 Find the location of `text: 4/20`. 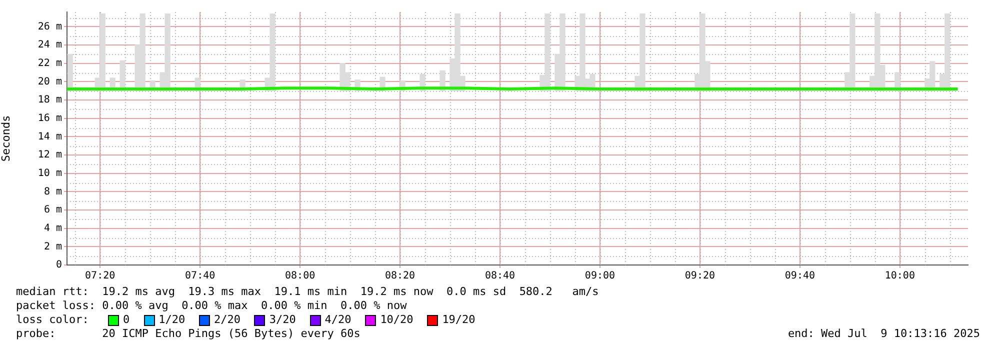

text: 4/20 is located at coordinates (338, 319).